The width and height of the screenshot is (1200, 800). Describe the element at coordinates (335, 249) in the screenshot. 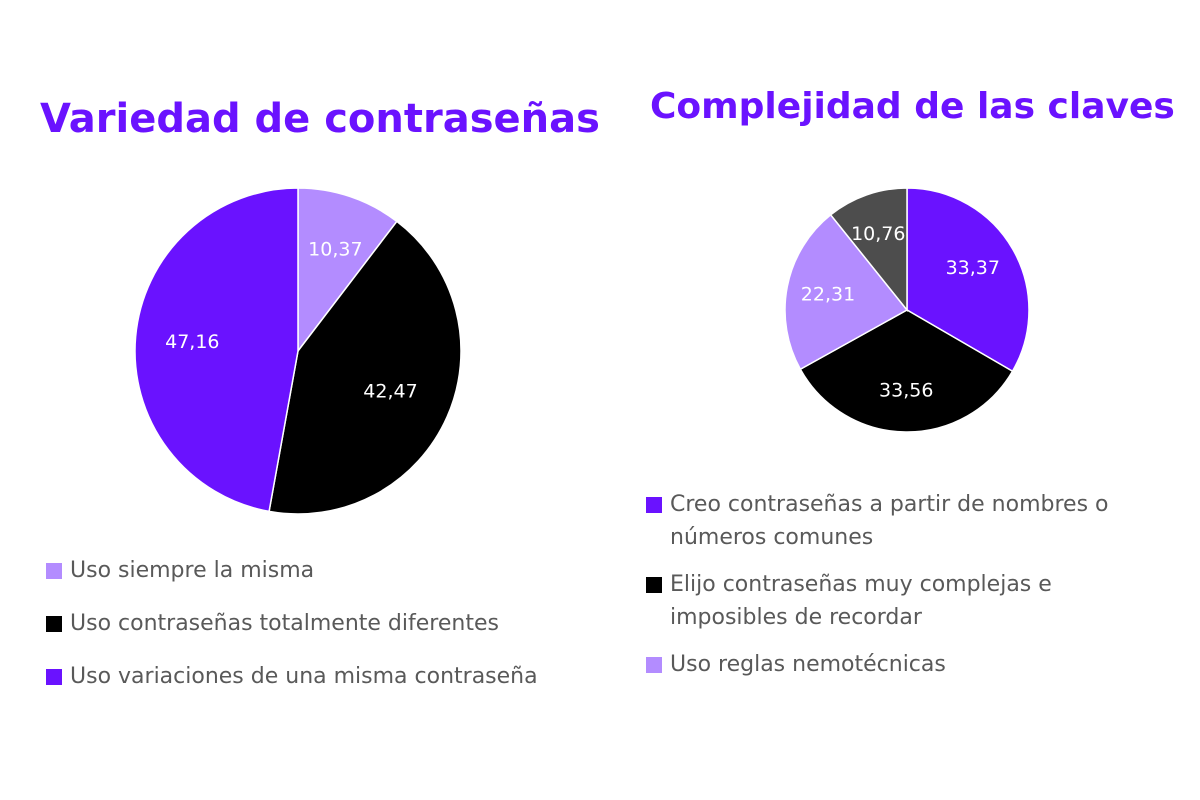

I see `slice-data-label: 10,37` at that location.